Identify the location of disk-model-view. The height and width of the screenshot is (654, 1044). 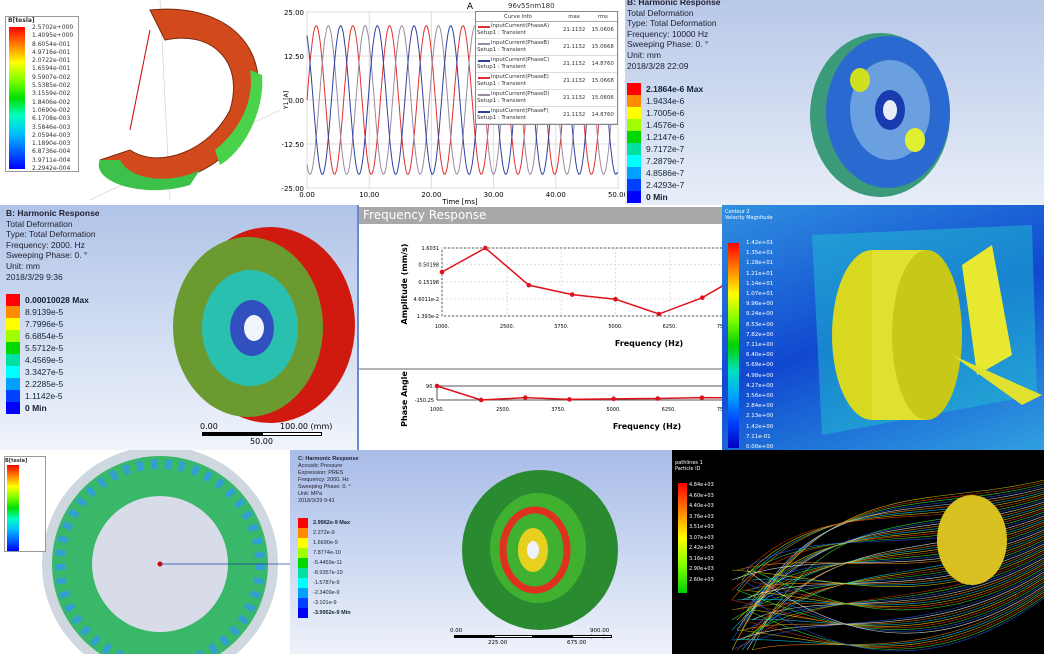
(880, 115).